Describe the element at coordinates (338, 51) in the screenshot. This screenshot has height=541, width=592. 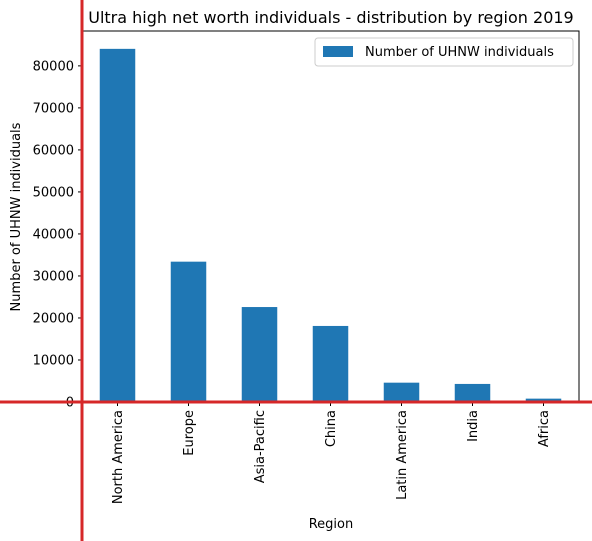
I see `legend-swatch` at that location.